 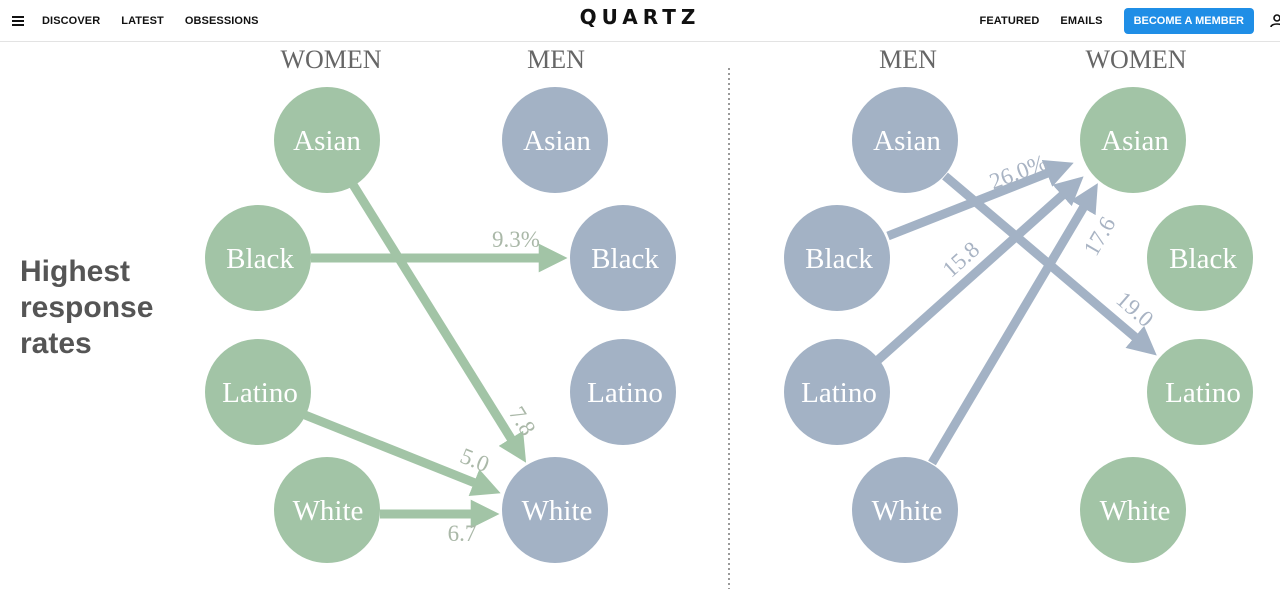 What do you see at coordinates (71, 21) in the screenshot?
I see `nav-link-discover: DISCOVER` at bounding box center [71, 21].